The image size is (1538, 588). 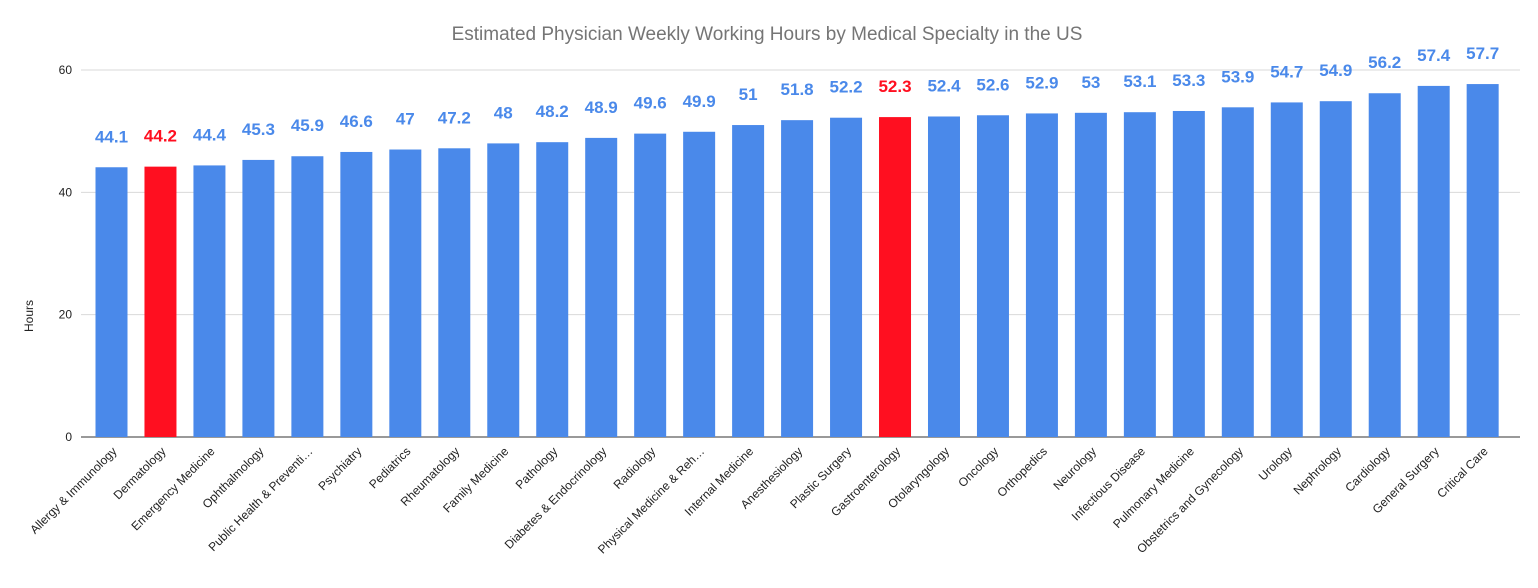 What do you see at coordinates (258, 129) in the screenshot?
I see `data-label: 45.3` at bounding box center [258, 129].